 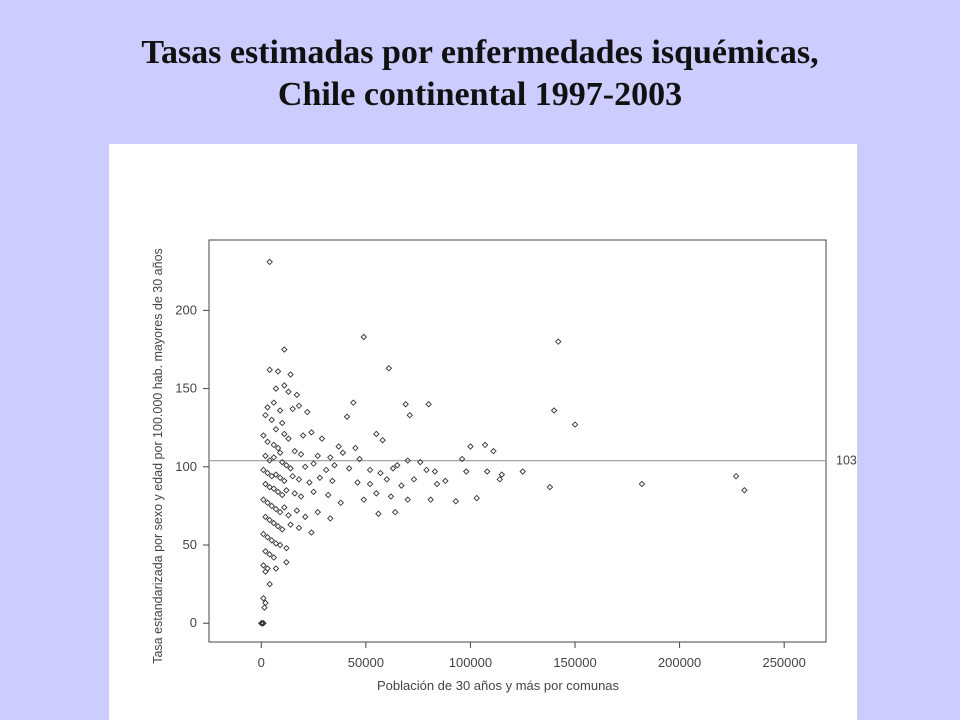 What do you see at coordinates (480, 94) in the screenshot?
I see `title-line-2: Chile continental 1997-2003` at bounding box center [480, 94].